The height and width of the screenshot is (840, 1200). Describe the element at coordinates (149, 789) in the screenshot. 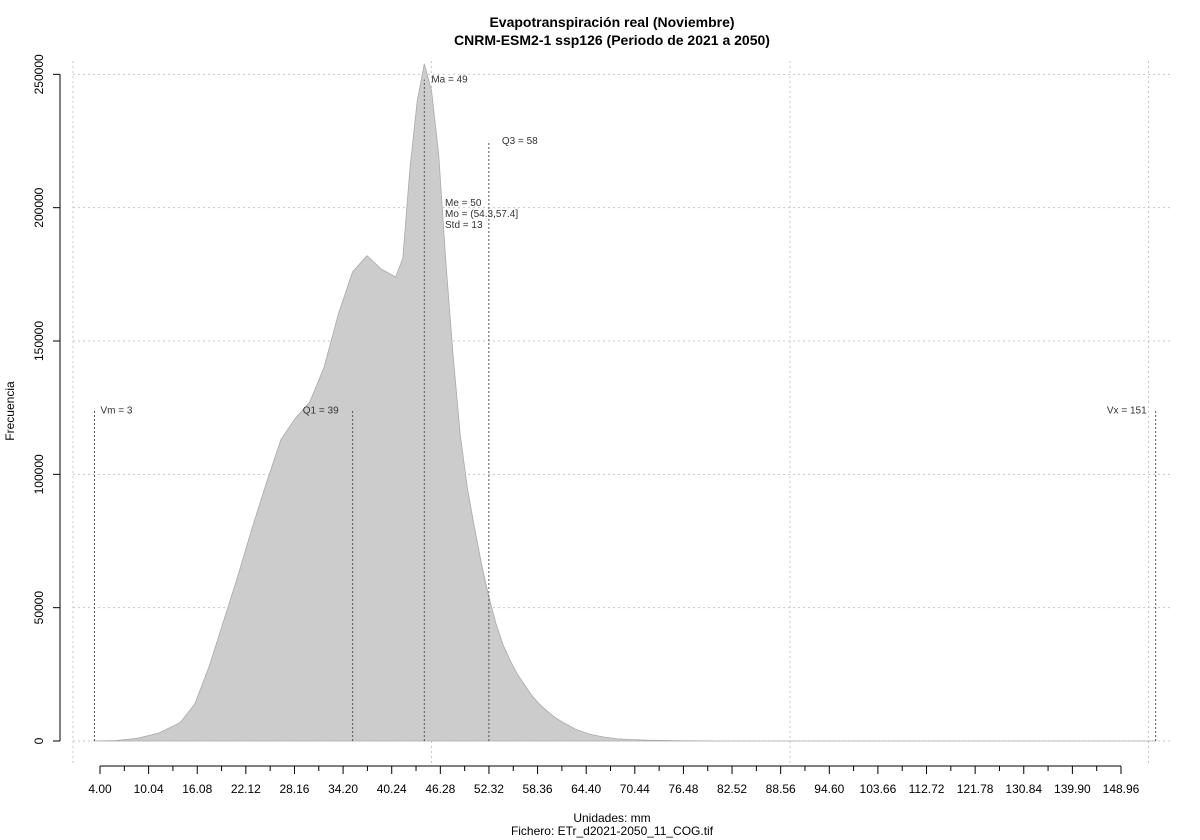

I see `x-tick-label: 10.04` at that location.